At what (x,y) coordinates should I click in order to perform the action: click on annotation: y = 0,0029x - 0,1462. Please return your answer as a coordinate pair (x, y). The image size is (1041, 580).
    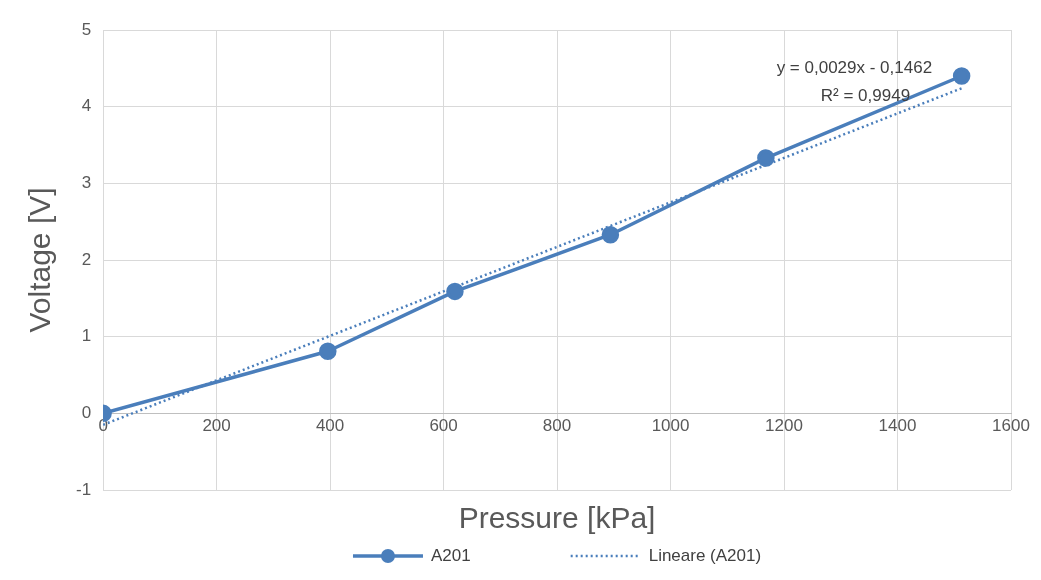
    Looking at the image, I should click on (854, 67).